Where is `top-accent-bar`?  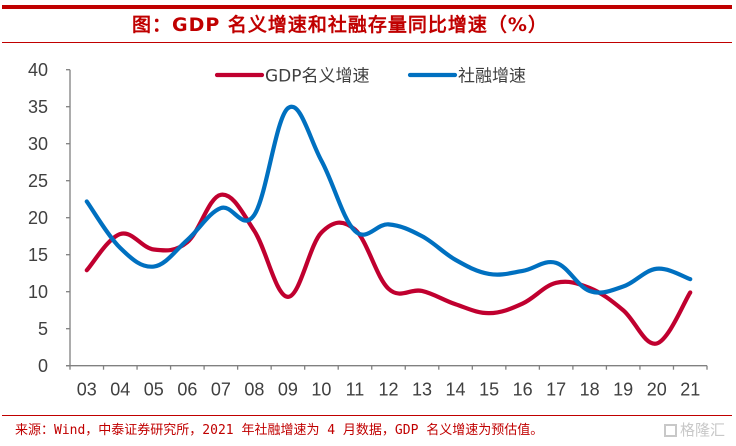
top-accent-bar is located at coordinates (367, 7).